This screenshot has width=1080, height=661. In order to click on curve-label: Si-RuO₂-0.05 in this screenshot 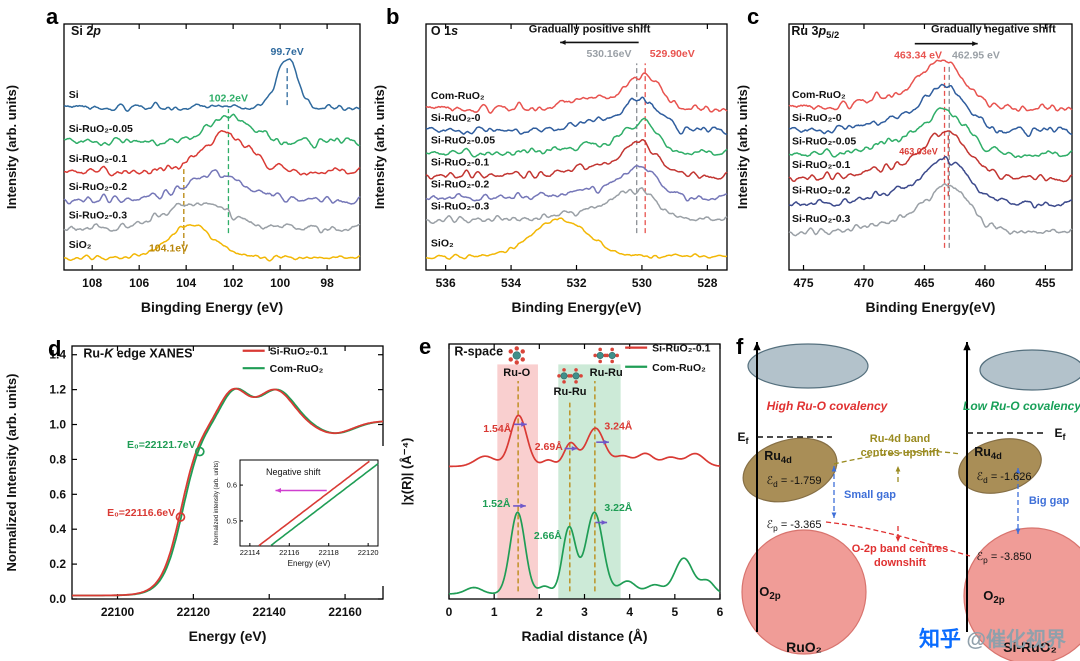, I will do `click(824, 142)`.